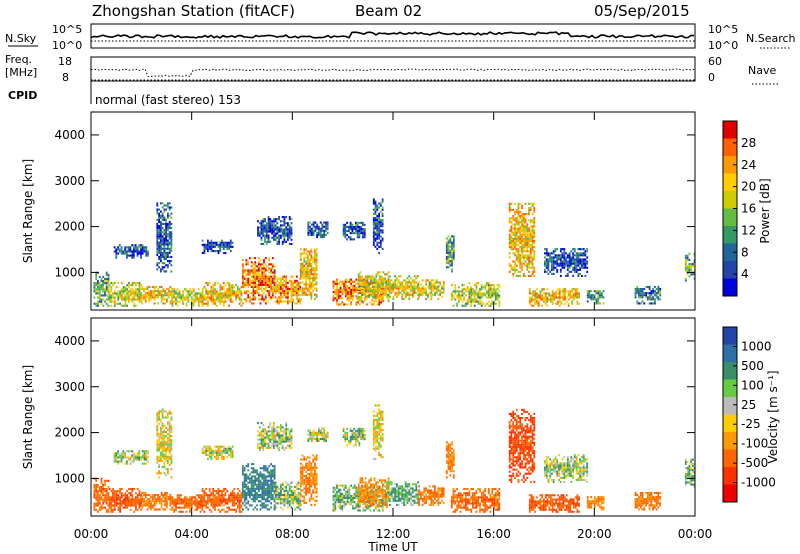  Describe the element at coordinates (388, 11) in the screenshot. I see `beam-label: Beam 02` at that location.